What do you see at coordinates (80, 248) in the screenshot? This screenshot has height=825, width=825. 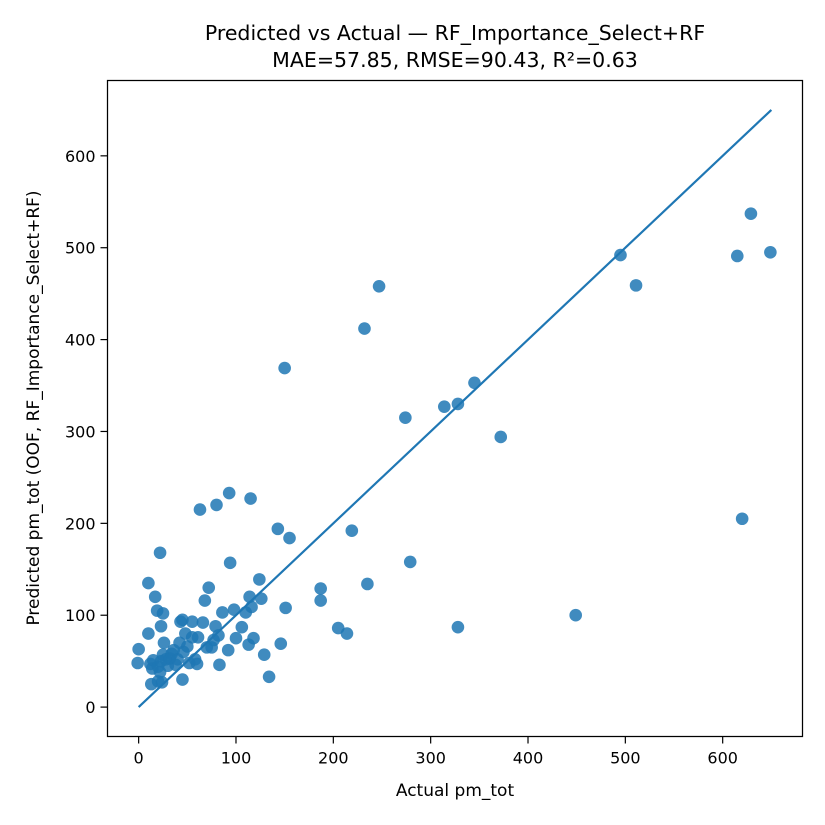 I see `y-tick-label: 500` at bounding box center [80, 248].